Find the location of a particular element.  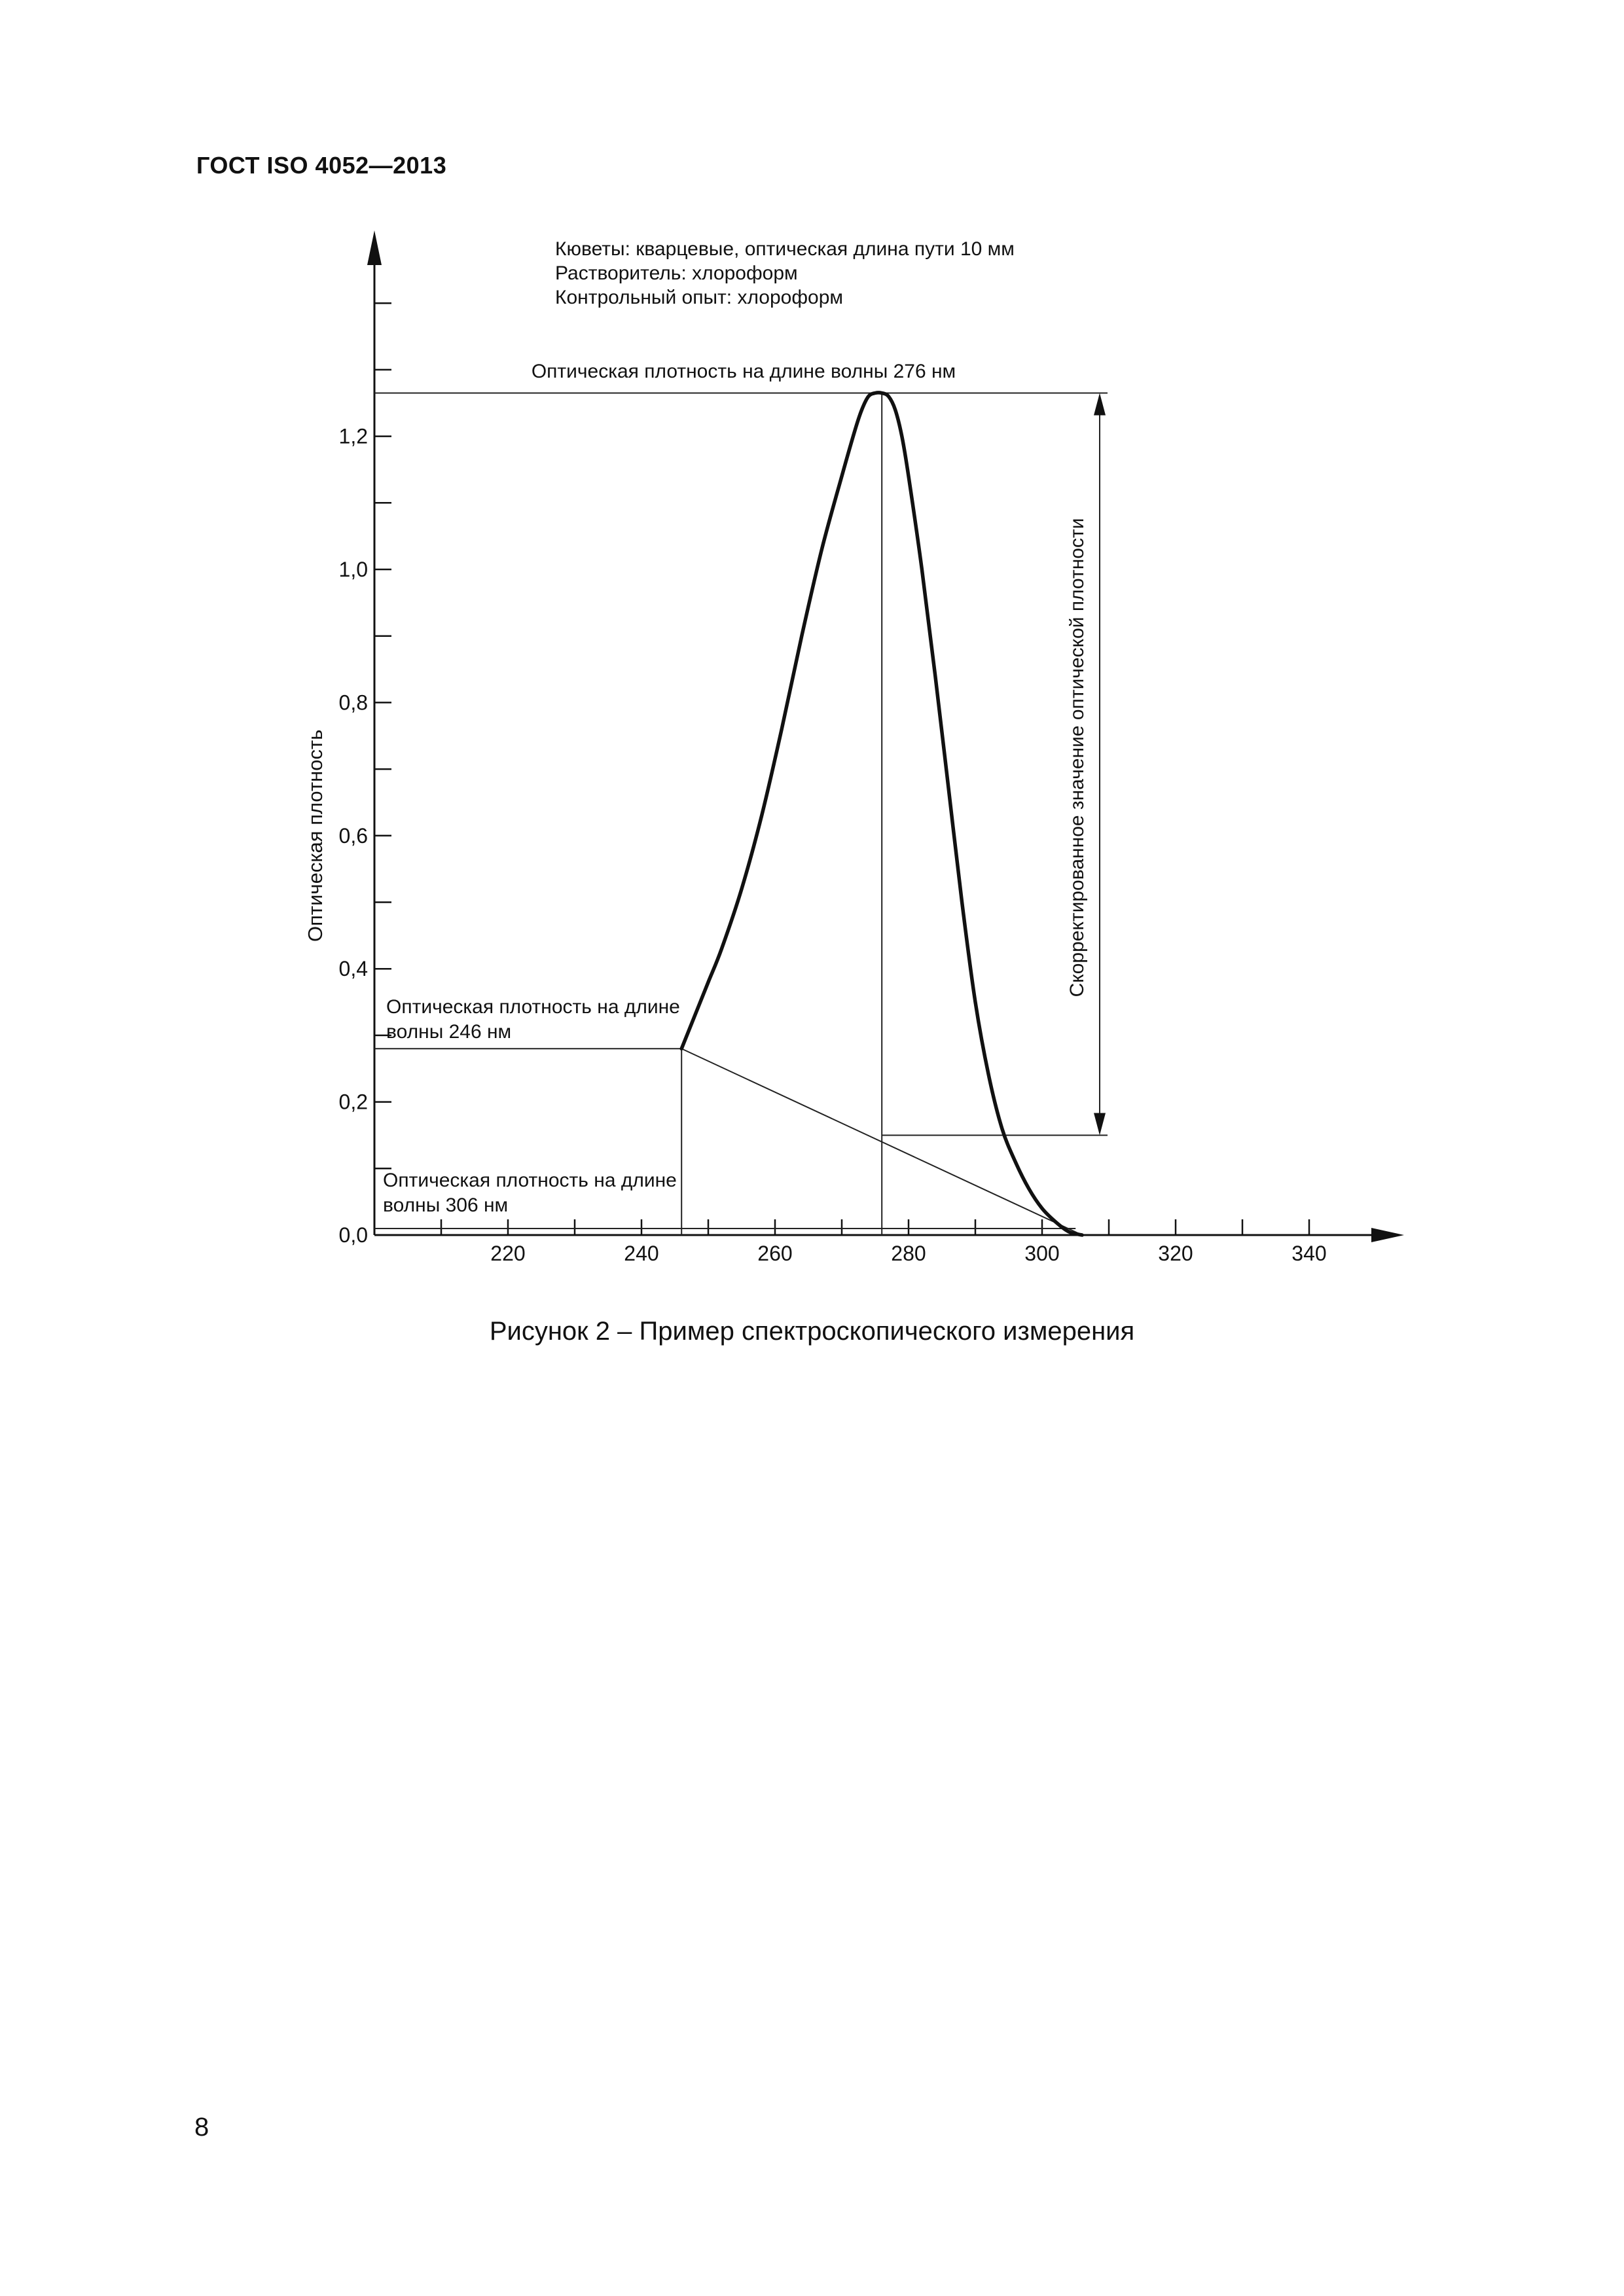

left-annotation: волны 246 нм is located at coordinates (449, 1032).